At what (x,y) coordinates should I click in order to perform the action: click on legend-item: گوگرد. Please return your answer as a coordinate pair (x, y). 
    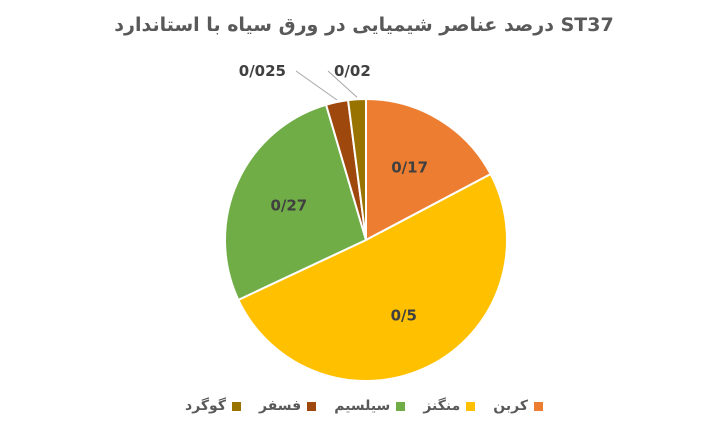
    Looking at the image, I should click on (213, 406).